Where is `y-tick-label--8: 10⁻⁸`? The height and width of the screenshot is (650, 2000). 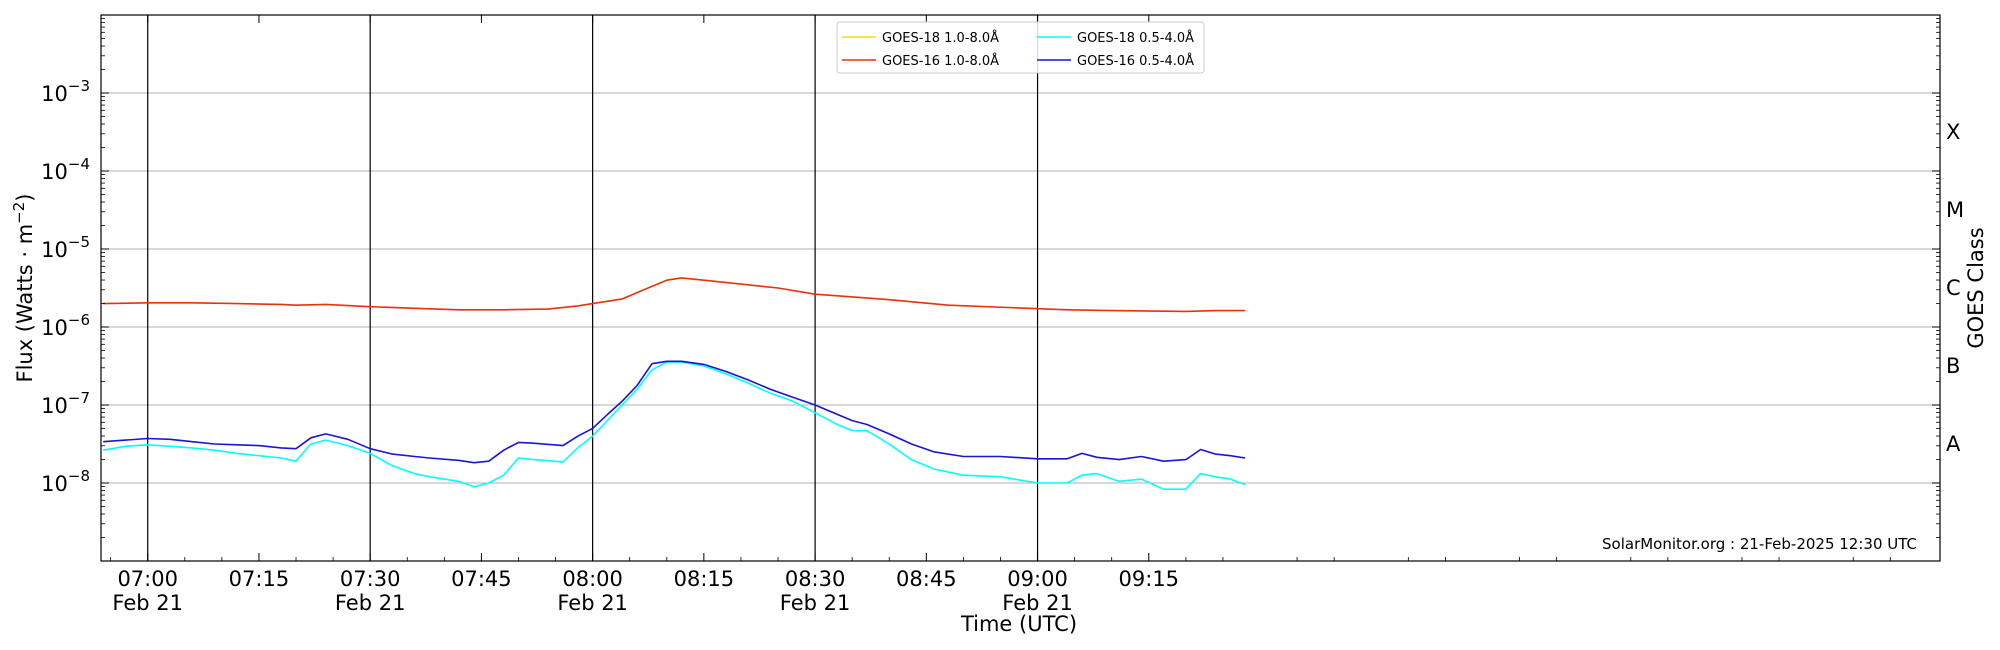 y-tick-label--8: 10⁻⁸ is located at coordinates (65, 481).